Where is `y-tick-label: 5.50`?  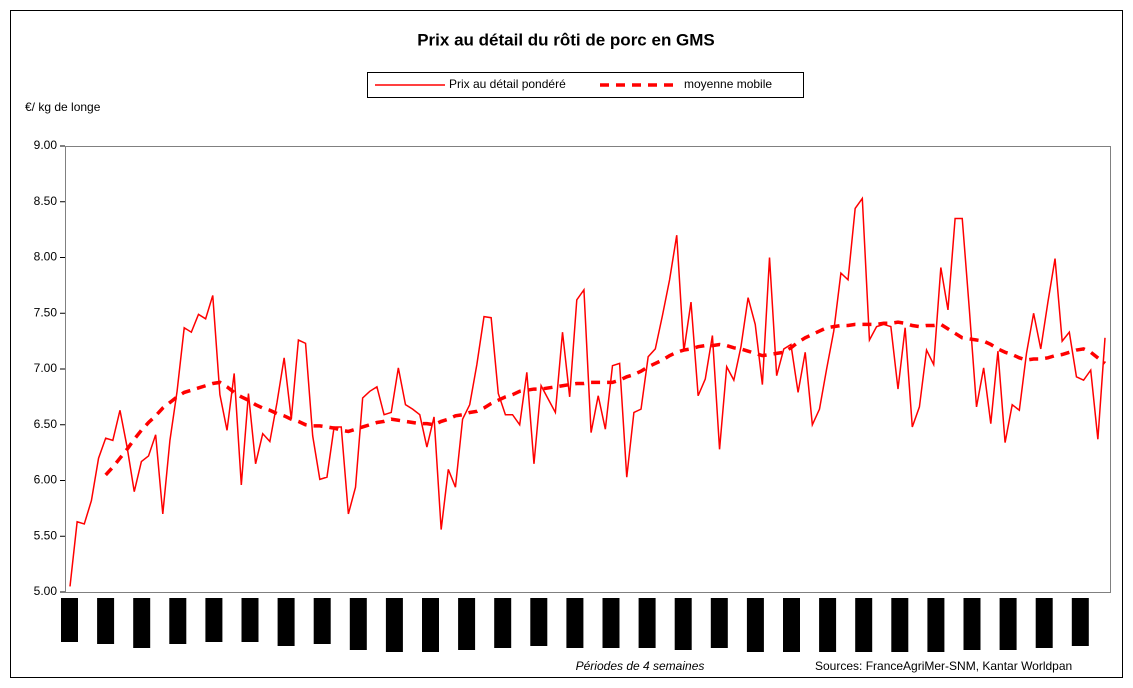
y-tick-label: 5.50 is located at coordinates (46, 535).